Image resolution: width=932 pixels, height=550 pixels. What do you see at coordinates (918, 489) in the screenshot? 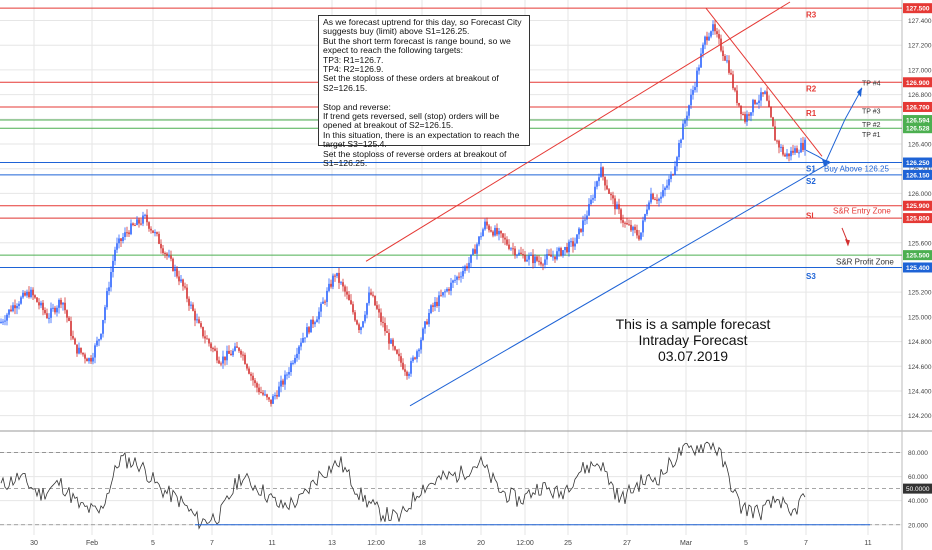
I see `rsi-value-tag-label: 50.0000` at bounding box center [918, 489].